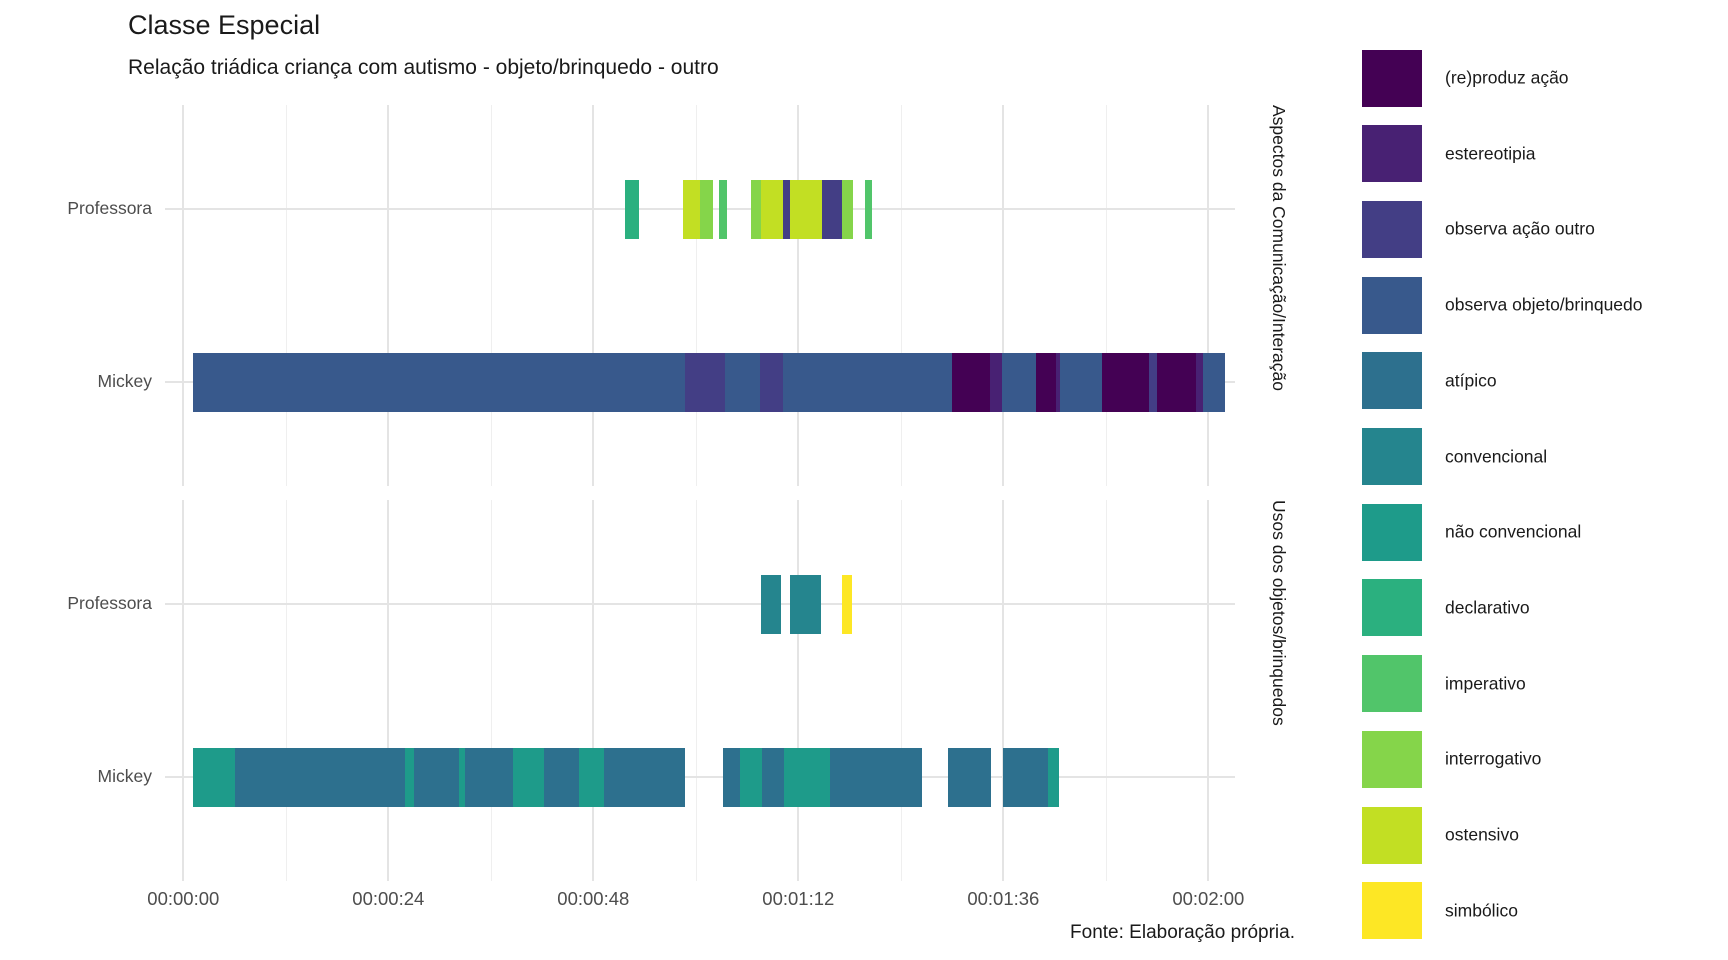  Describe the element at coordinates (1279, 613) in the screenshot. I see `facet-strip-label: Usos dos objetos/brinquedos` at that location.